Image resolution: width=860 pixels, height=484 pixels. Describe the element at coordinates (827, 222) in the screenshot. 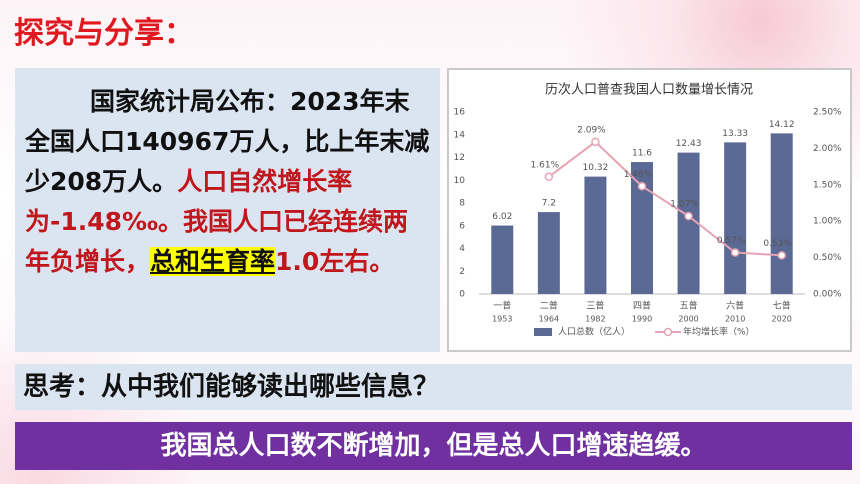

I see `y2-tick-label: 1.00%` at that location.